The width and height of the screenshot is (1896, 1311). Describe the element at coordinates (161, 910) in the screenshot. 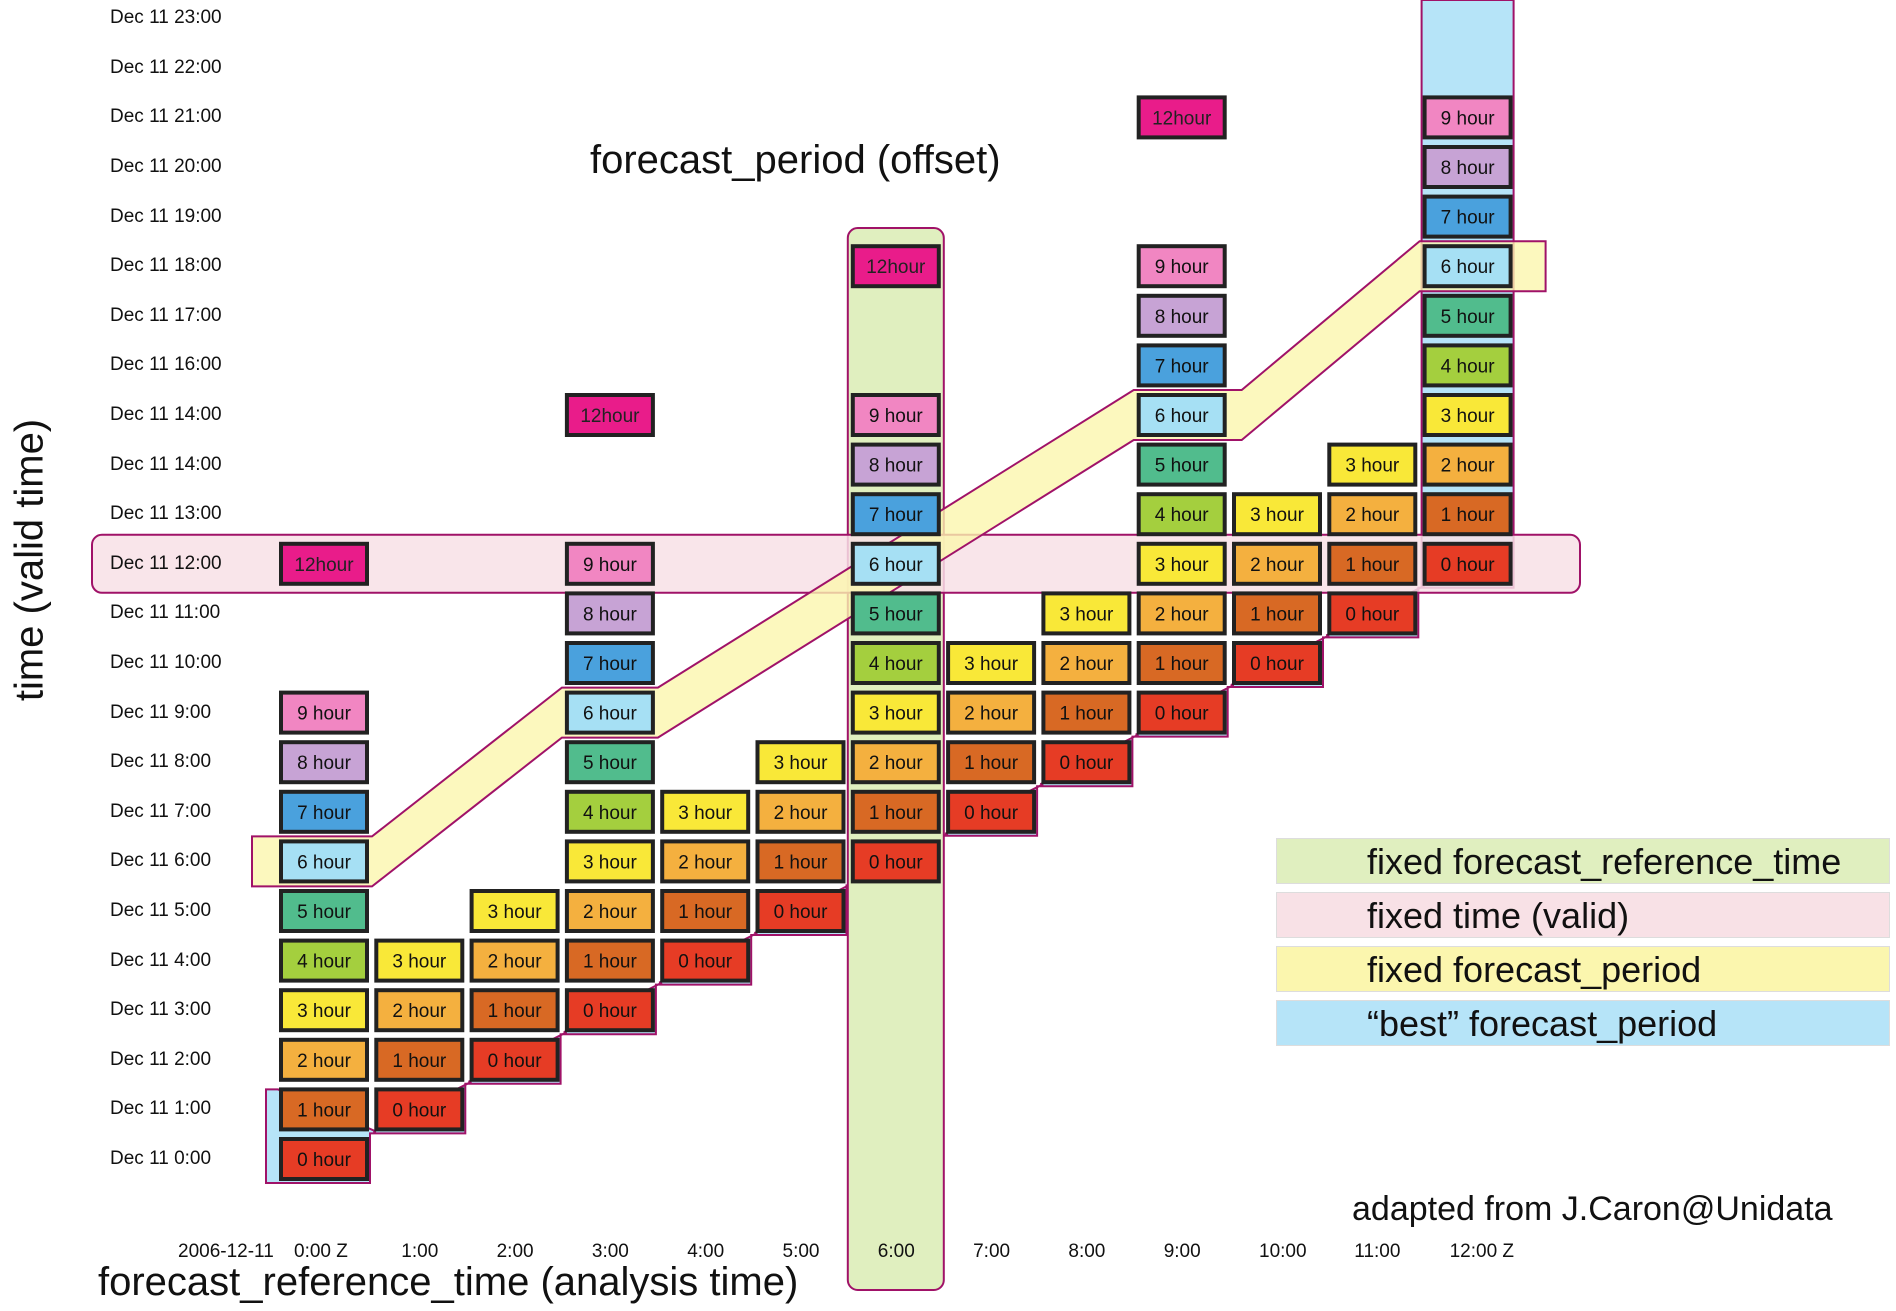

I see `y-tick-label: Dec 11 5:00` at that location.